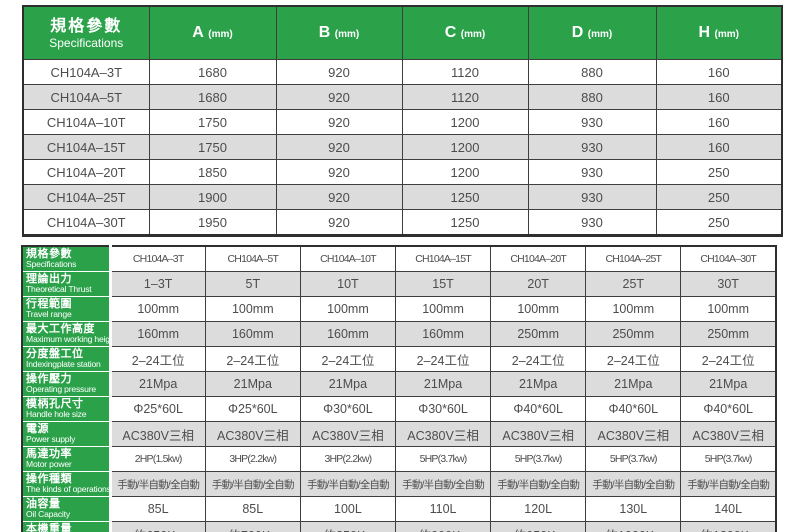 The width and height of the screenshot is (800, 532). What do you see at coordinates (157, 284) in the screenshot?
I see `spec-value-cell: 1–3T` at bounding box center [157, 284].